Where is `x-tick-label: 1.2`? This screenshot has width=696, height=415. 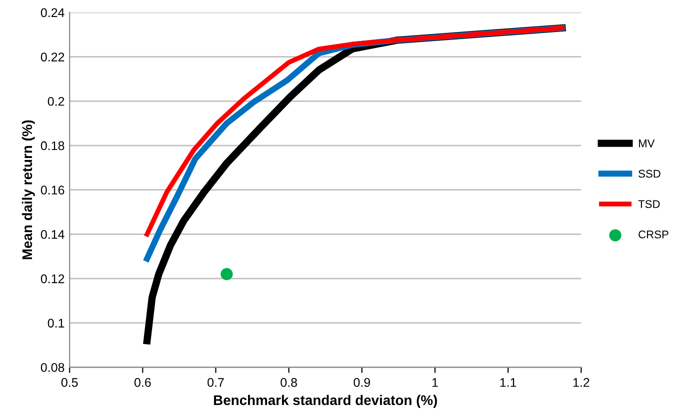
x-tick-label: 1.2 is located at coordinates (581, 382).